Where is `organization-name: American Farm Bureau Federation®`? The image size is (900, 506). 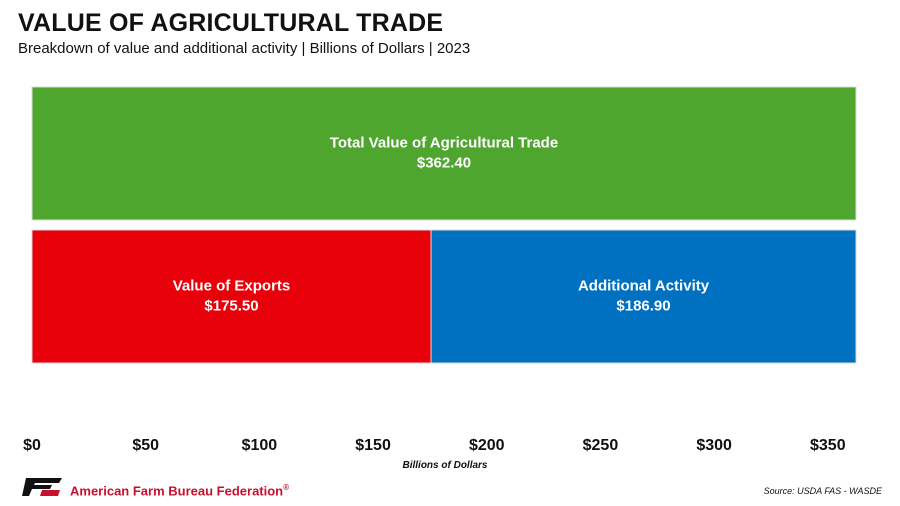 organization-name: American Farm Bureau Federation® is located at coordinates (180, 491).